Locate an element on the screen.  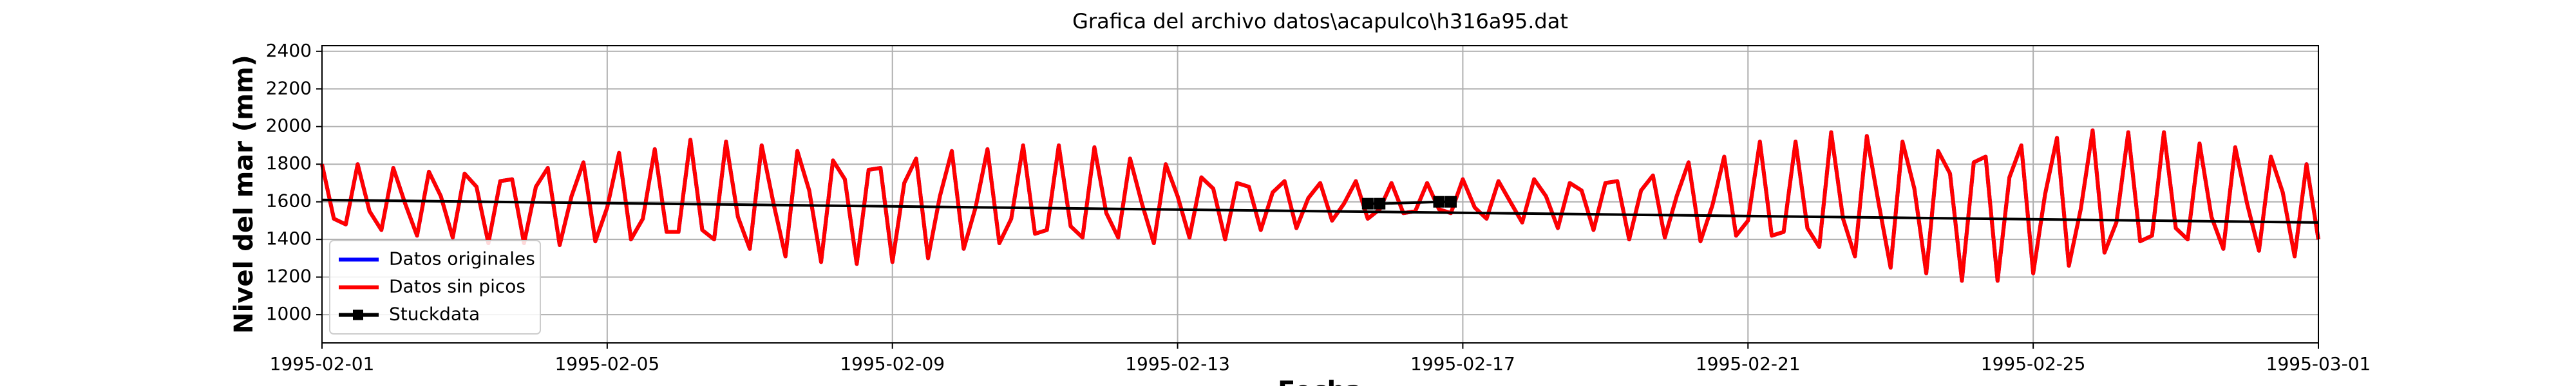
legend-label: Datos originales is located at coordinates (462, 259).